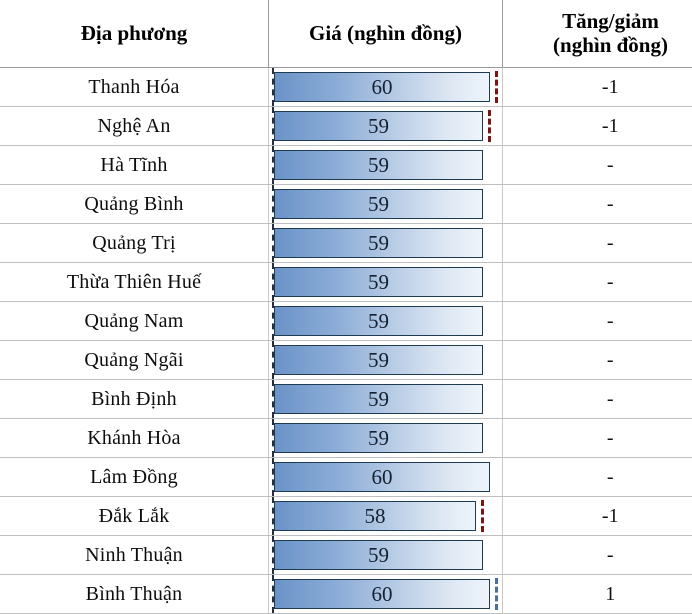 This screenshot has width=692, height=614. I want to click on cell-locality: Quảng Trị, so click(134, 243).